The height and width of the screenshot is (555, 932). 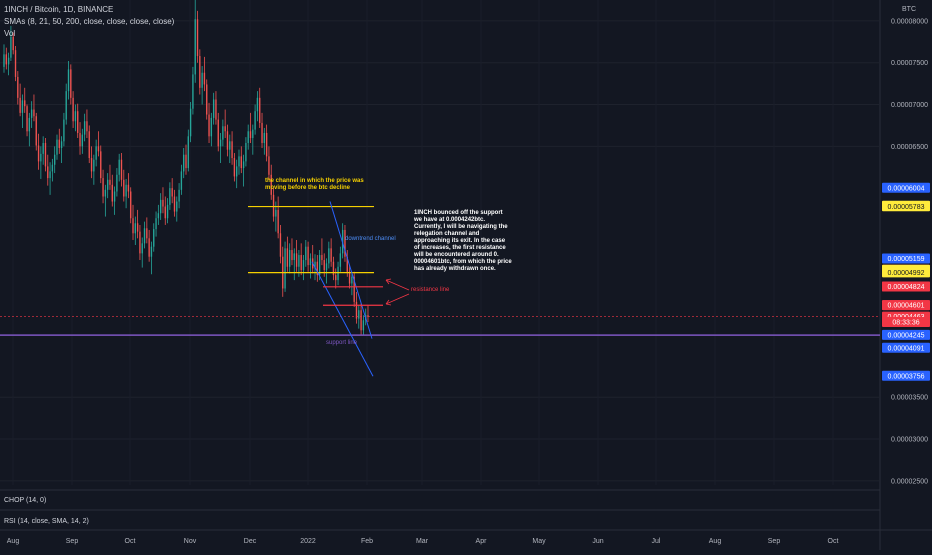 I want to click on price-tick-label: 0.00003000, so click(x=909, y=440).